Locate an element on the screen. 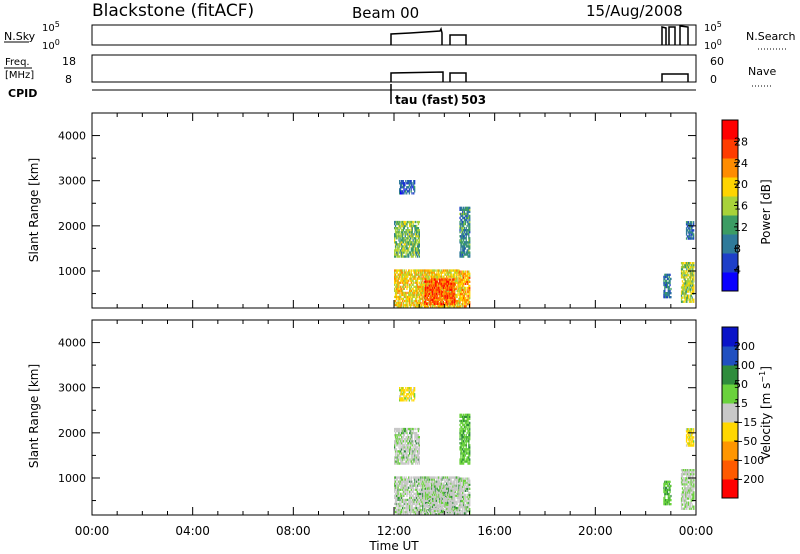 This screenshot has height=554, width=800. freq-tick-bottom: 8 is located at coordinates (68, 79).